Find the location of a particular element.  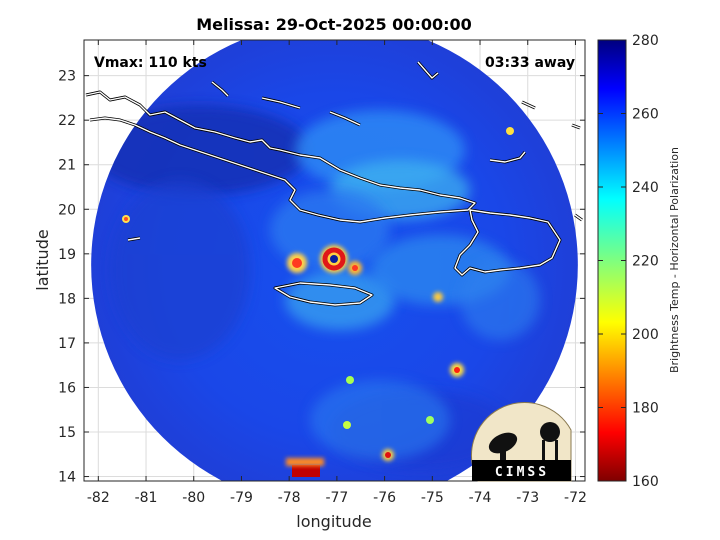

y-tick-label: 18 is located at coordinates (67, 299).